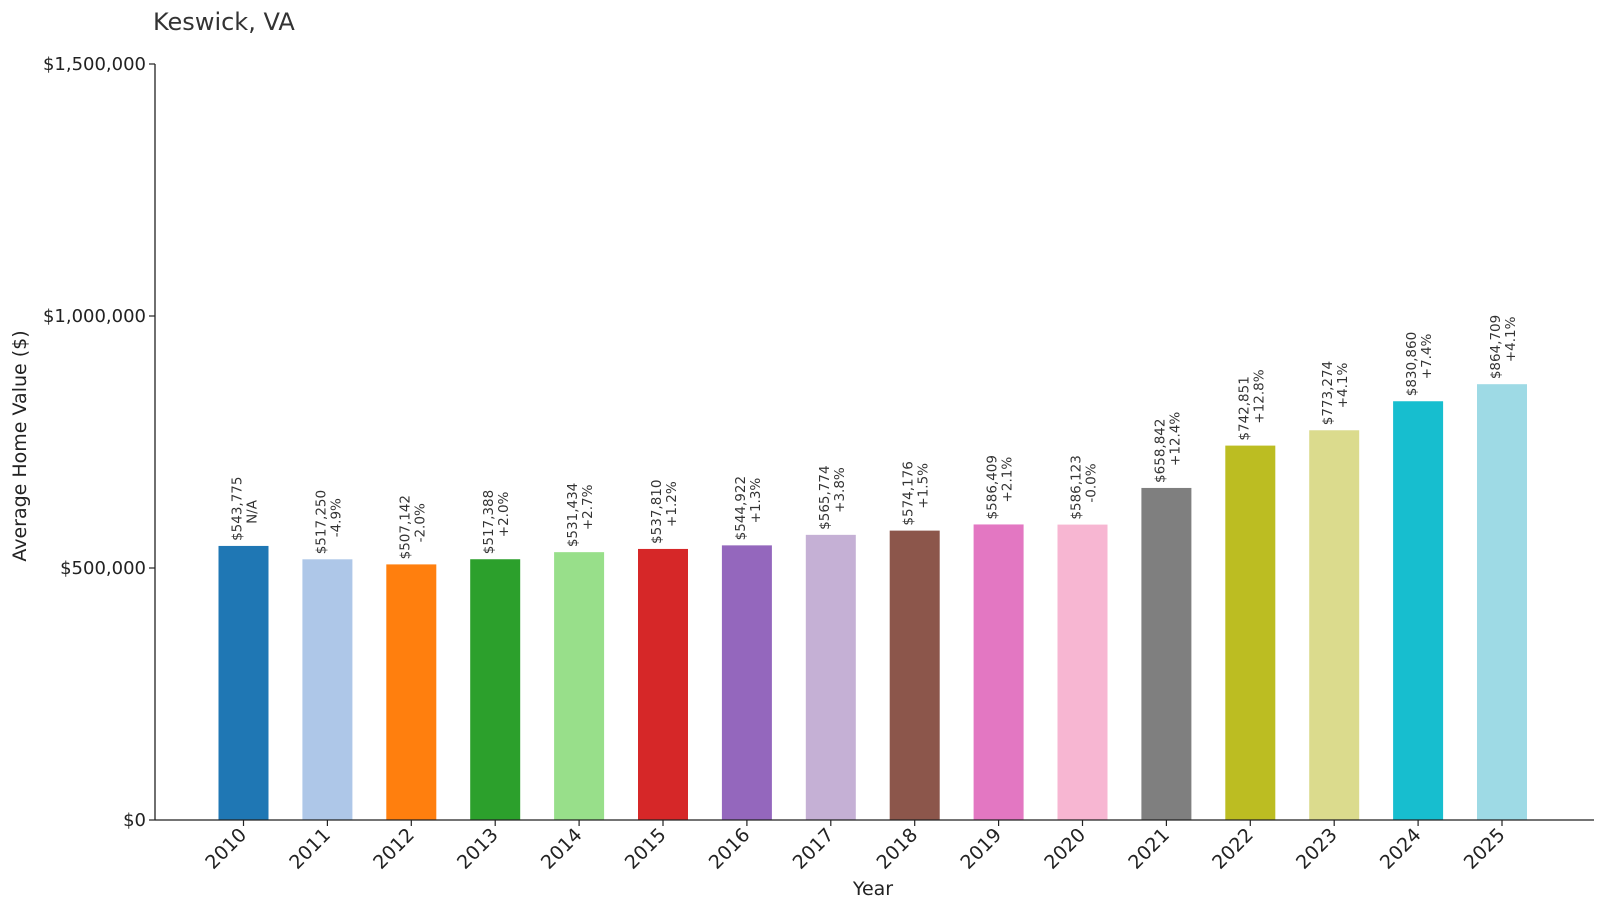  I want to click on value-label: $507,142, so click(405, 527).